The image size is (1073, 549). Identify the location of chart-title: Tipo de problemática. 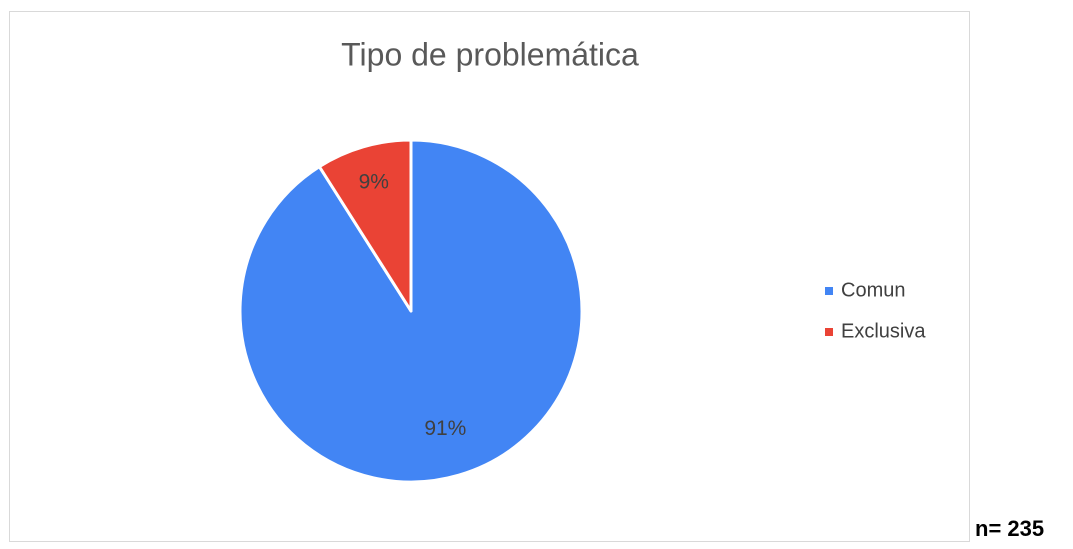
(490, 54).